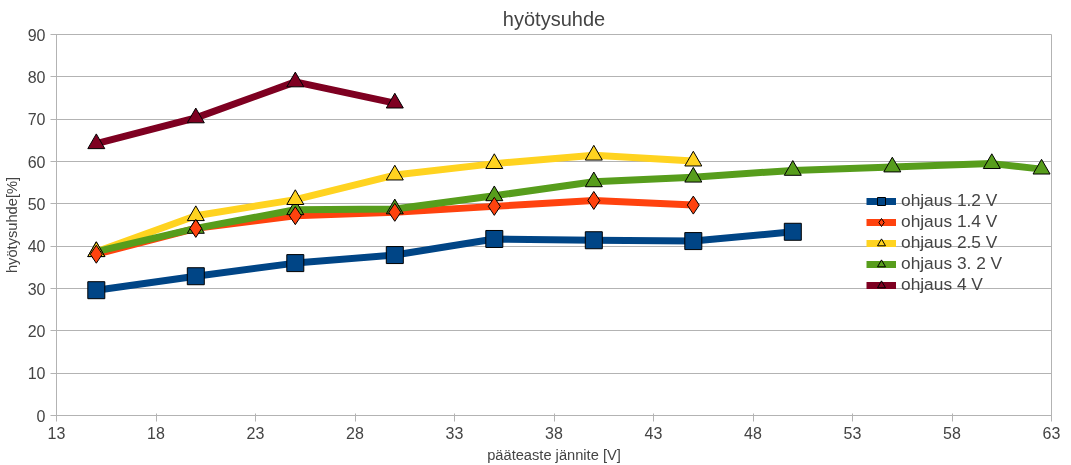 The image size is (1071, 465). What do you see at coordinates (454, 433) in the screenshot?
I see `x-tick-label: 33` at bounding box center [454, 433].